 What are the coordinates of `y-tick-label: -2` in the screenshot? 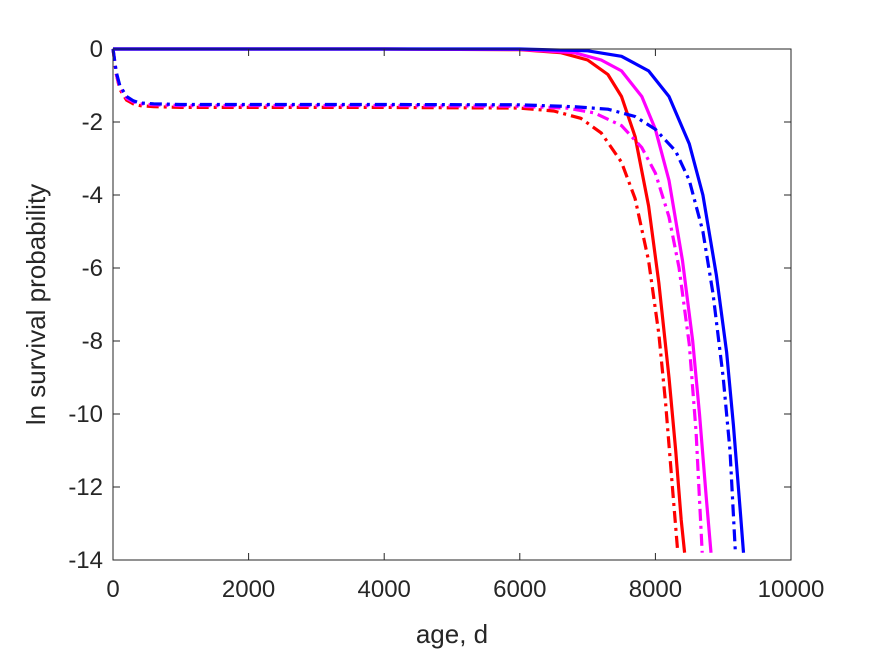 It's located at (92, 122).